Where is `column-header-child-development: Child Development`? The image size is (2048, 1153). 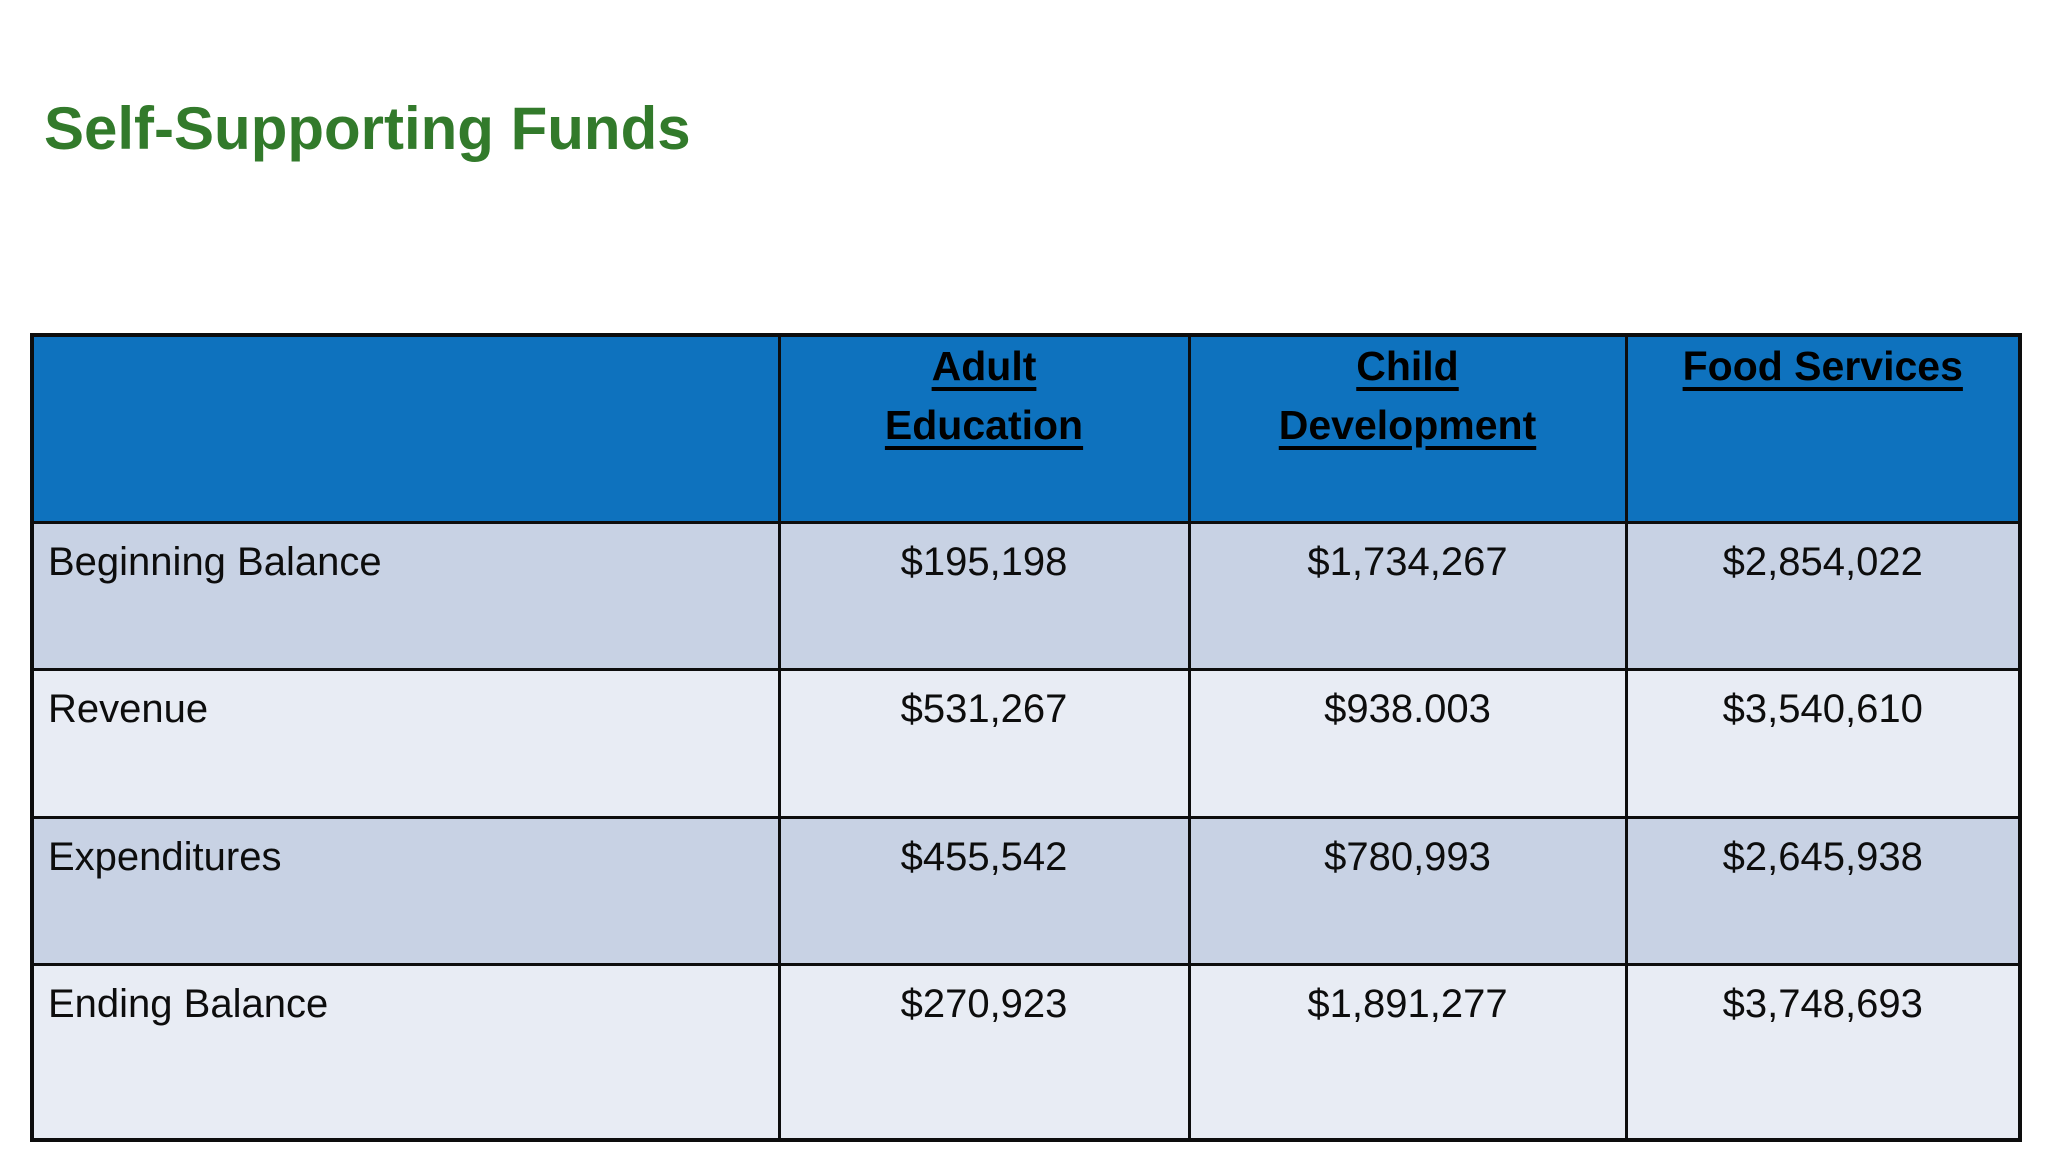 column-header-child-development: Child Development is located at coordinates (1407, 428).